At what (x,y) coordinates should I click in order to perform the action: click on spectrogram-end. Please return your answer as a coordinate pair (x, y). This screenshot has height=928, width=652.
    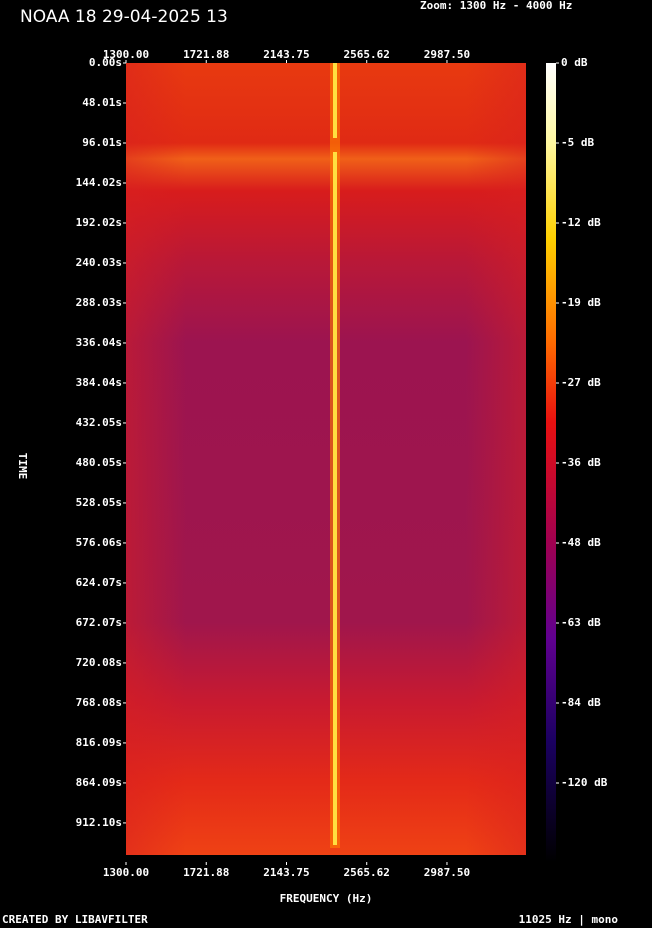
    Looking at the image, I should click on (326, 858).